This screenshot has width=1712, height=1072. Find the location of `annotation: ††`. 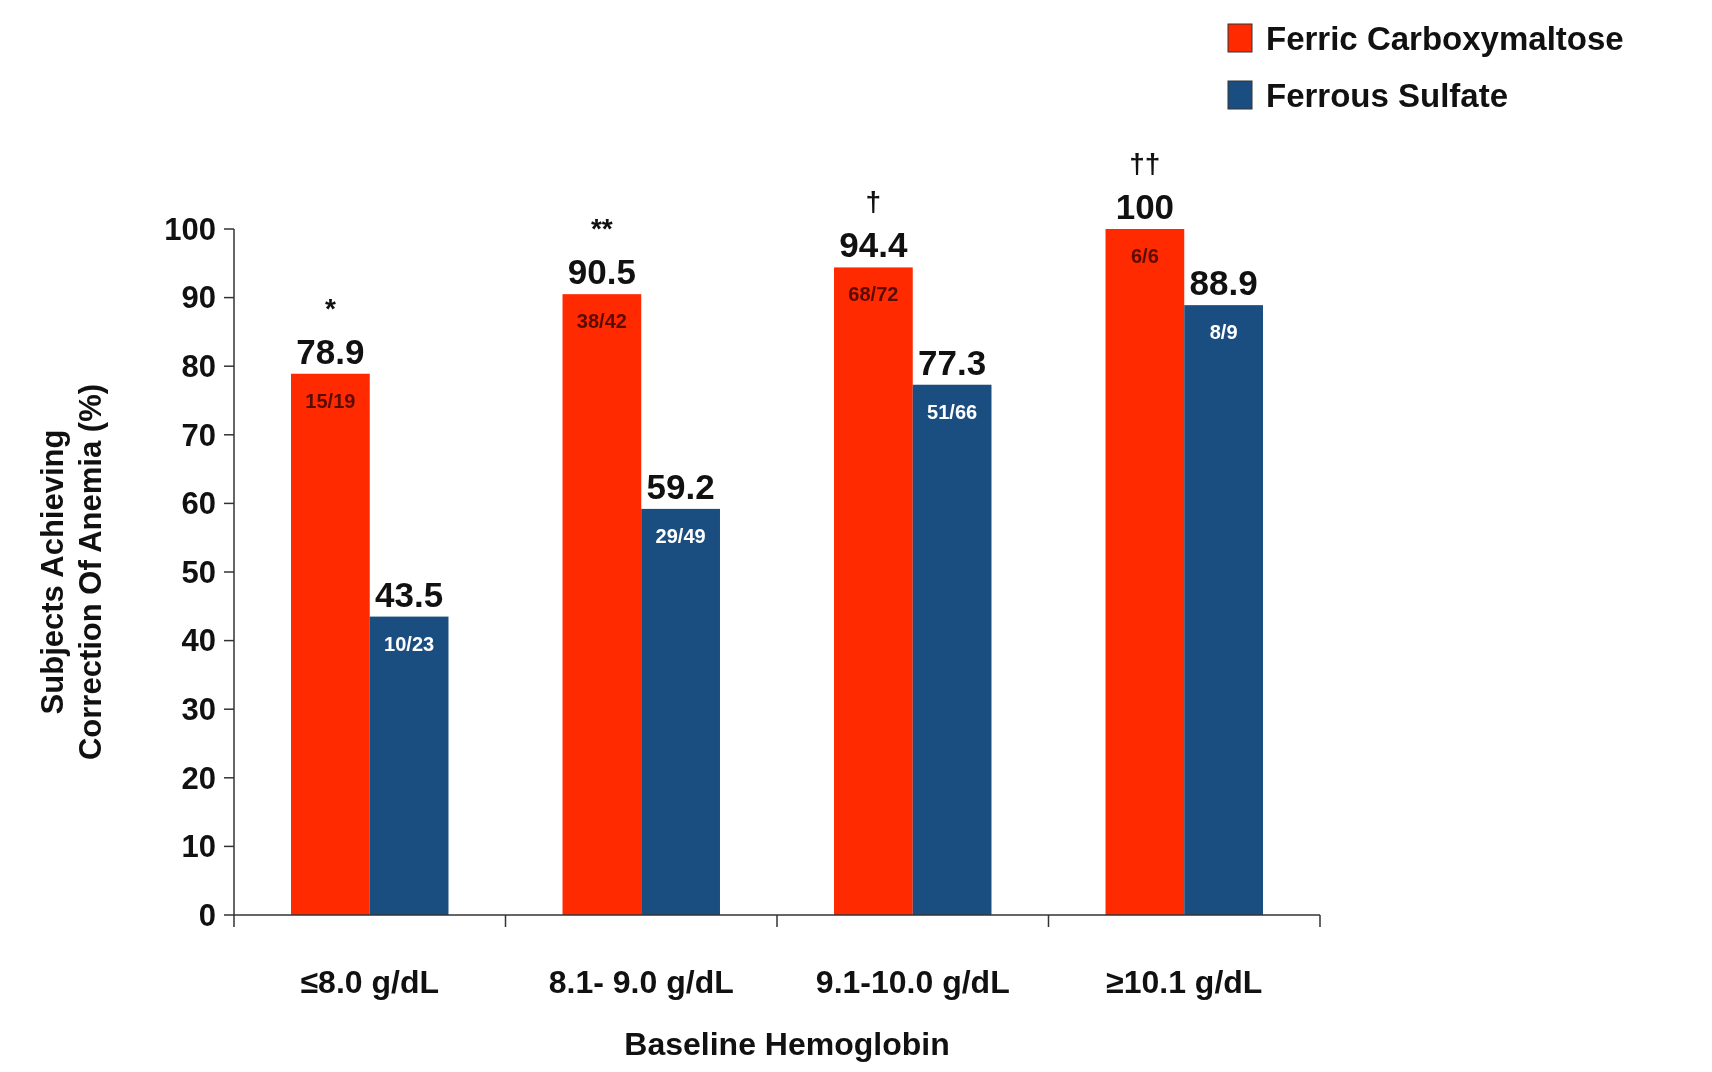

annotation: †† is located at coordinates (1145, 163).